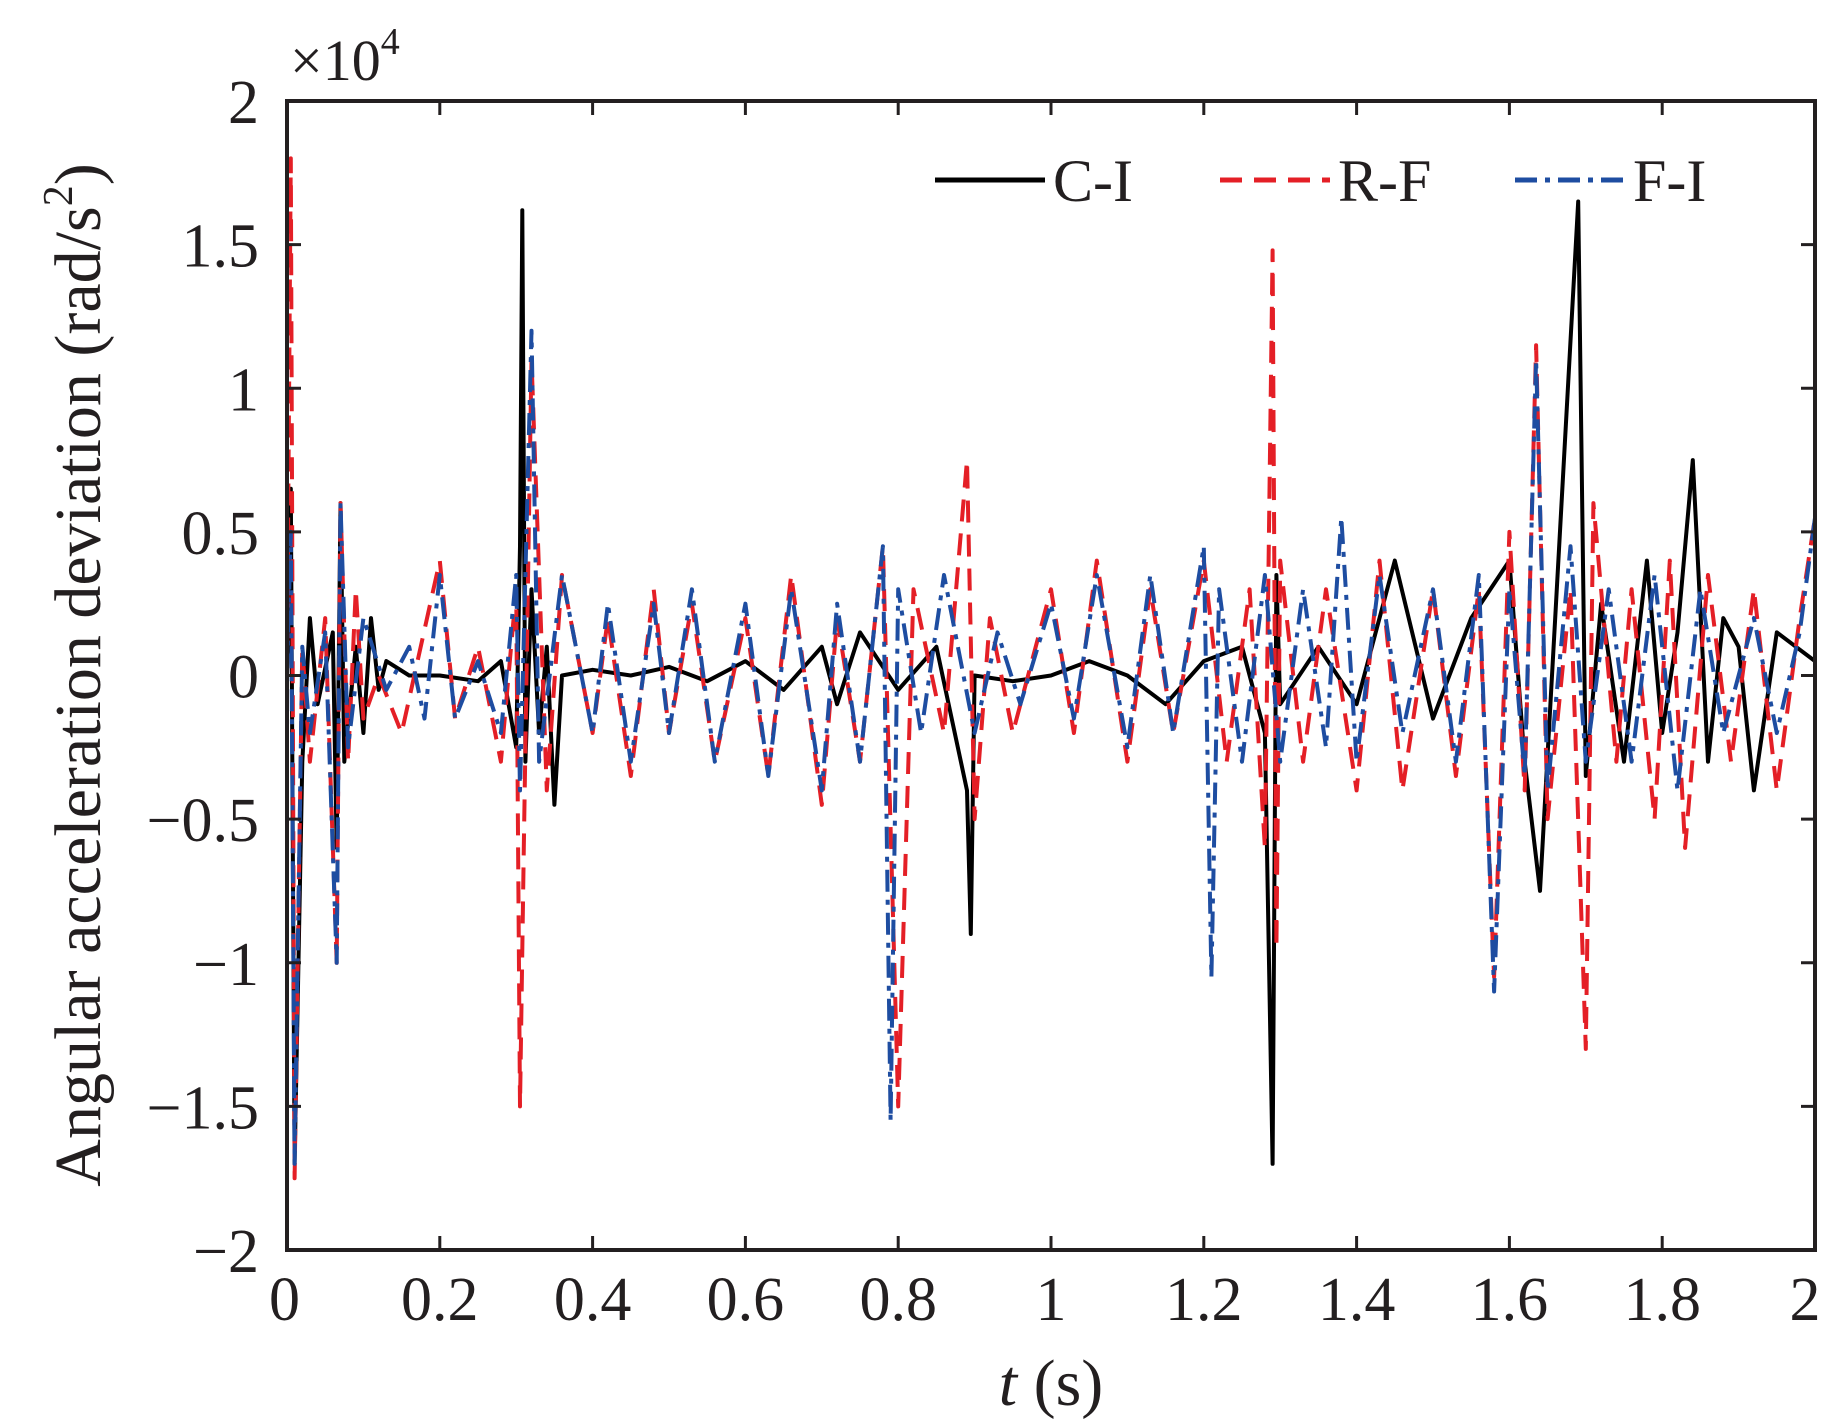 This screenshot has height=1427, width=1833. What do you see at coordinates (203, 1108) in the screenshot?
I see `y-tick-label: −1.5` at bounding box center [203, 1108].